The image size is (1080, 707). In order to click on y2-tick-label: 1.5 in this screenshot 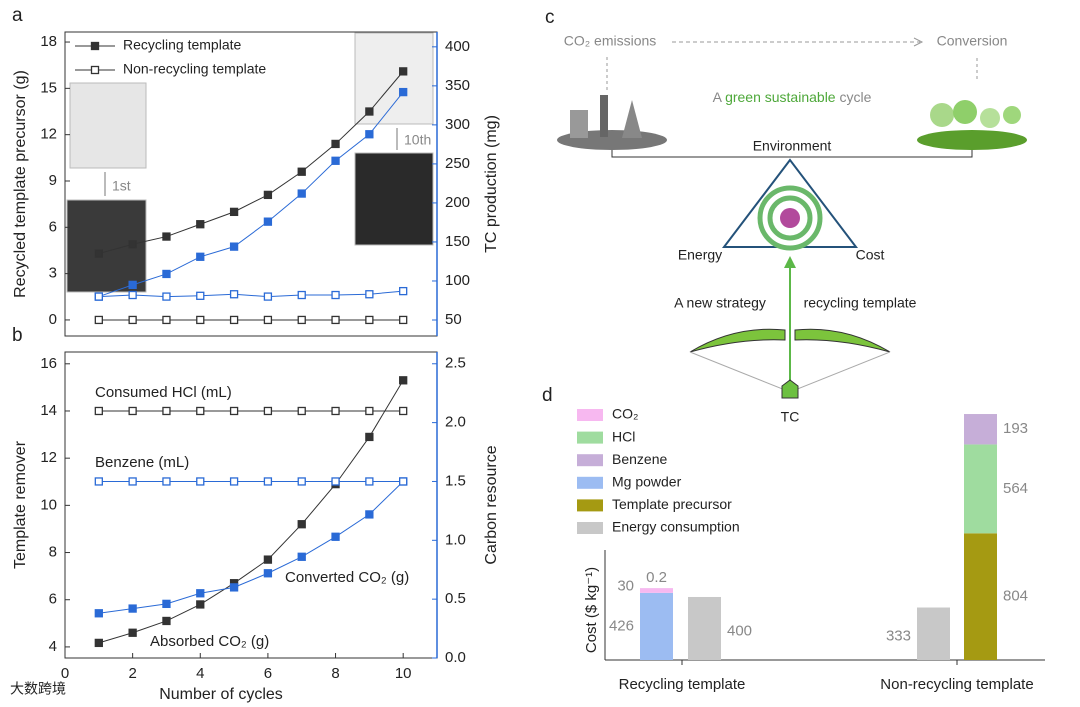, I will do `click(455, 480)`.